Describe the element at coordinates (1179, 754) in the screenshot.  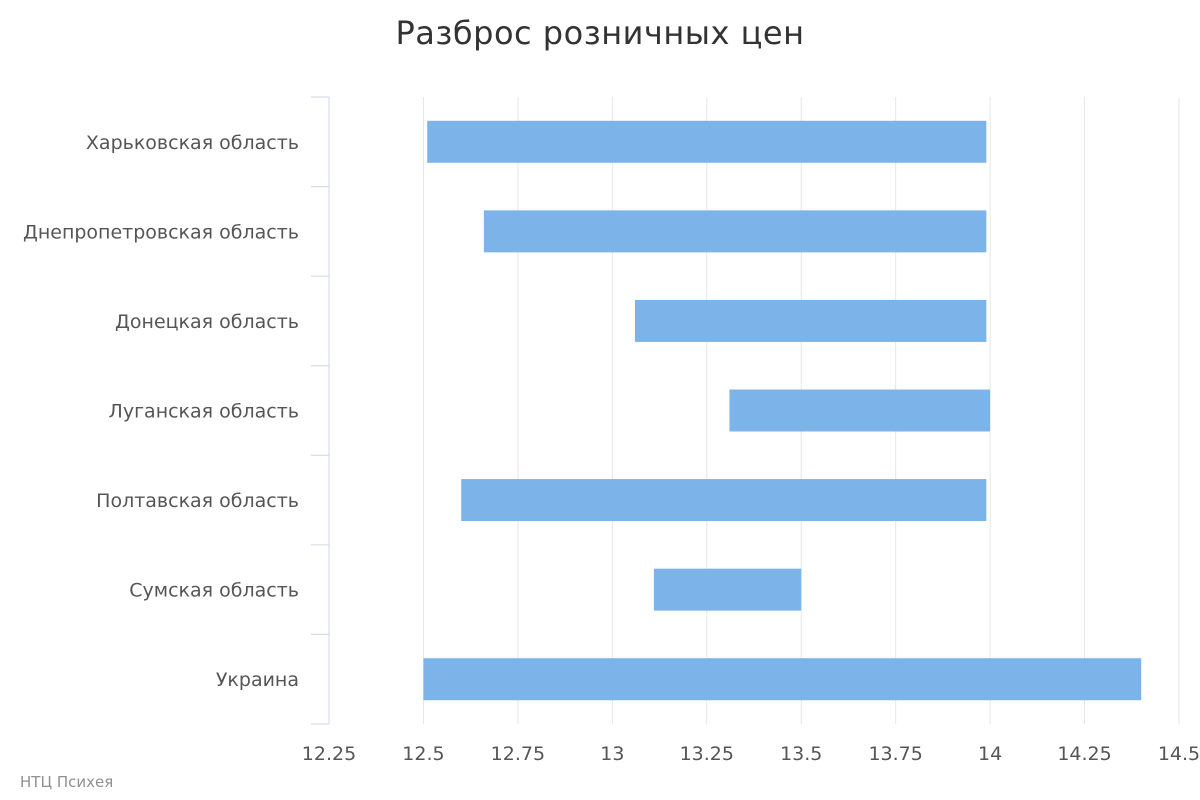
I see `tick-label: 14.5` at that location.